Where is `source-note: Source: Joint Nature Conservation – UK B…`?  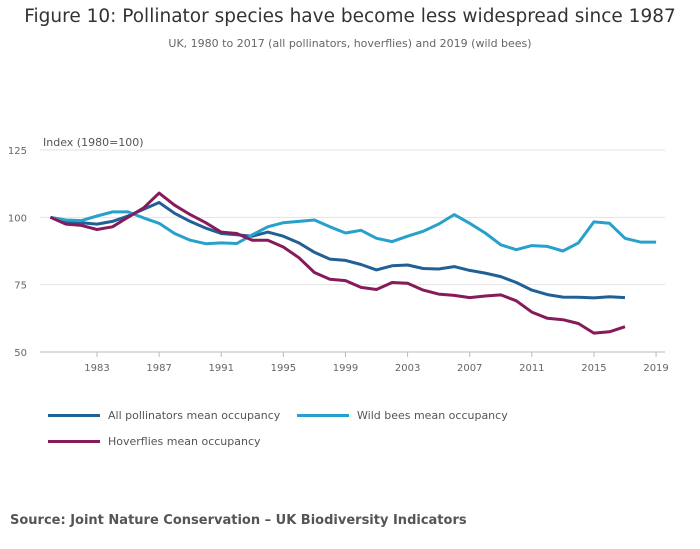 source-note: Source: Joint Nature Conservation – UK B… is located at coordinates (238, 520).